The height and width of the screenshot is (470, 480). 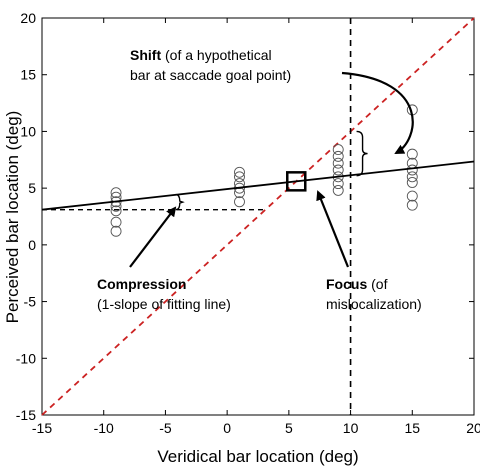 What do you see at coordinates (473, 428) in the screenshot?
I see `x-tick-label: 20` at bounding box center [473, 428].